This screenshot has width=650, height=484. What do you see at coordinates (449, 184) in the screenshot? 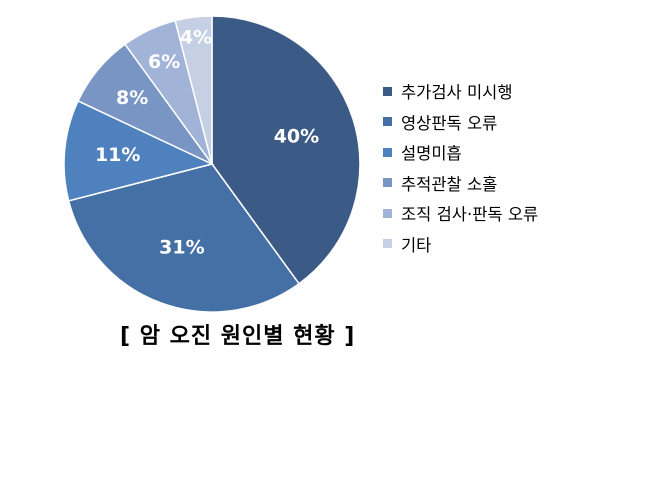
I see `legend-label: 추적관찰 소홀` at bounding box center [449, 184].